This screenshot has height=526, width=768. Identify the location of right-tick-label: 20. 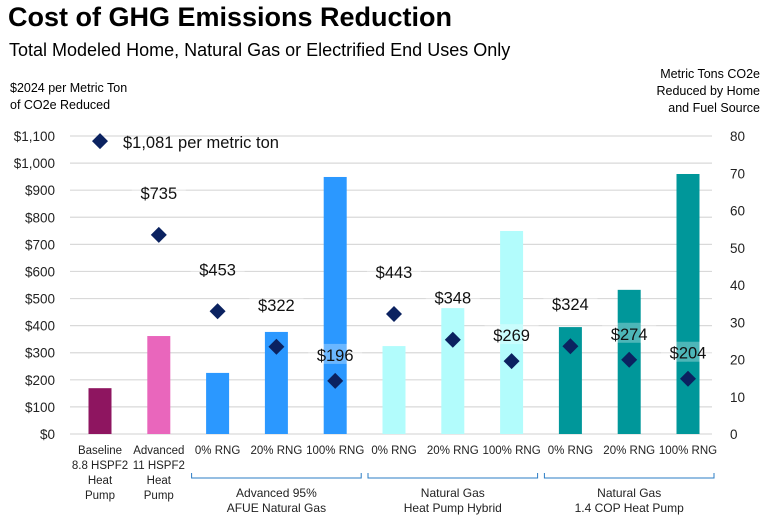
(737, 360).